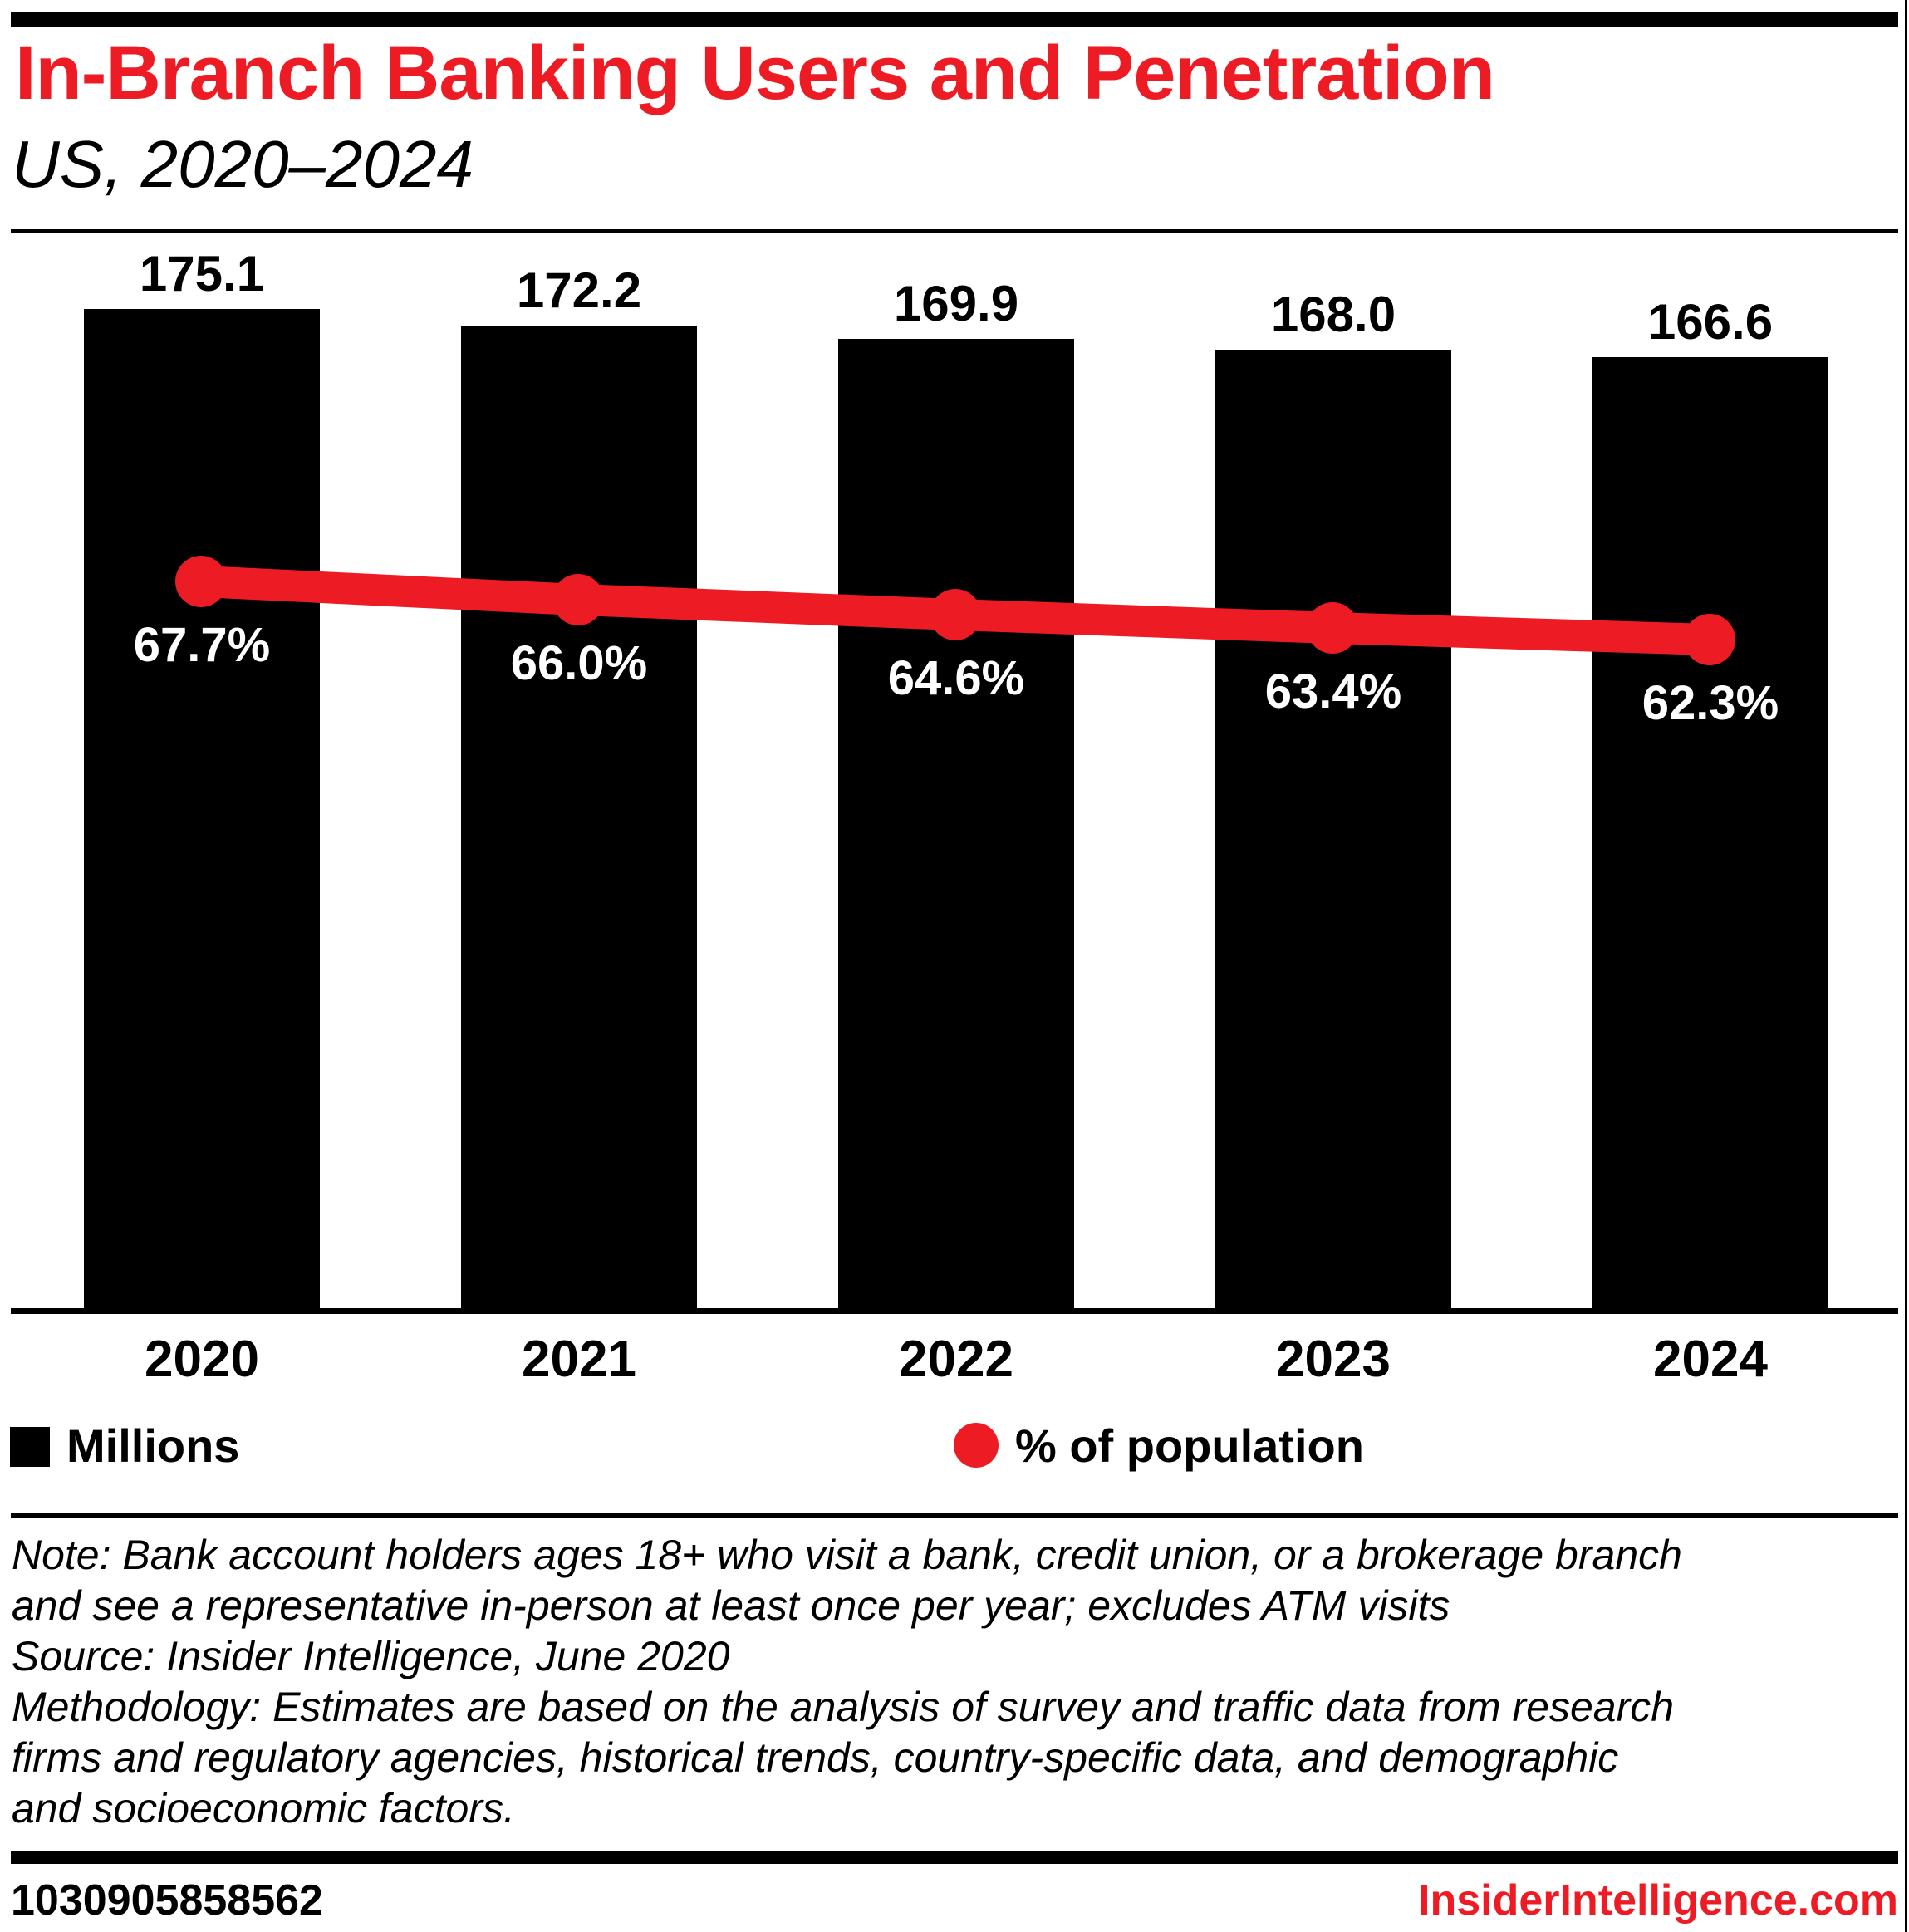  I want to click on chart-id: 1030905858562, so click(167, 1900).